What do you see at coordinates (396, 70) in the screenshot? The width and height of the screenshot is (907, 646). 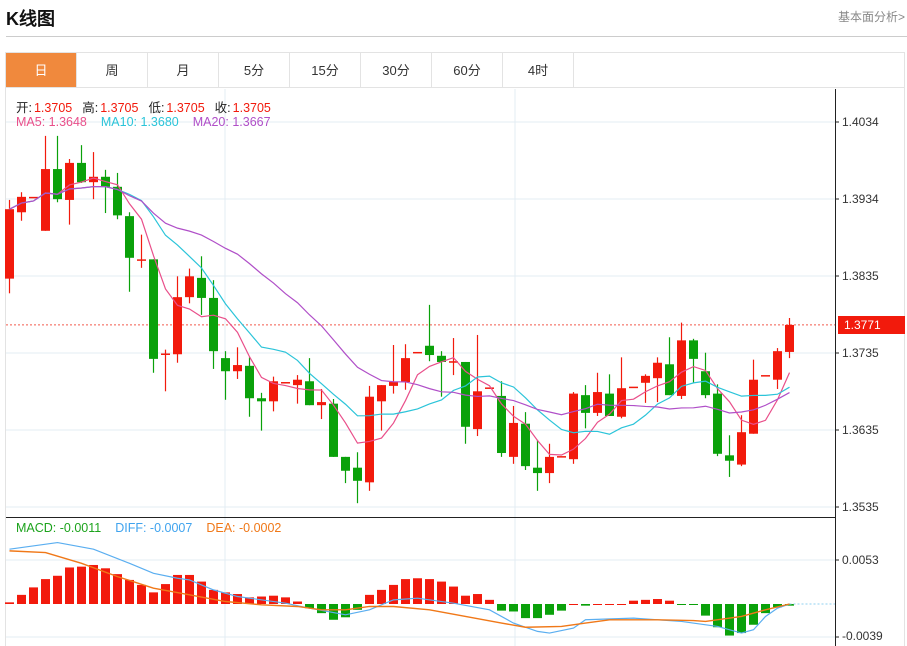 I see `tab-30min: 30分` at bounding box center [396, 70].